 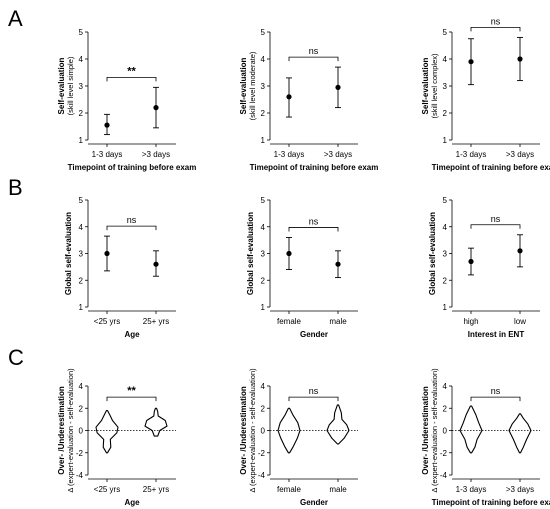 What do you see at coordinates (131, 71) in the screenshot?
I see `significance-label: **` at bounding box center [131, 71].